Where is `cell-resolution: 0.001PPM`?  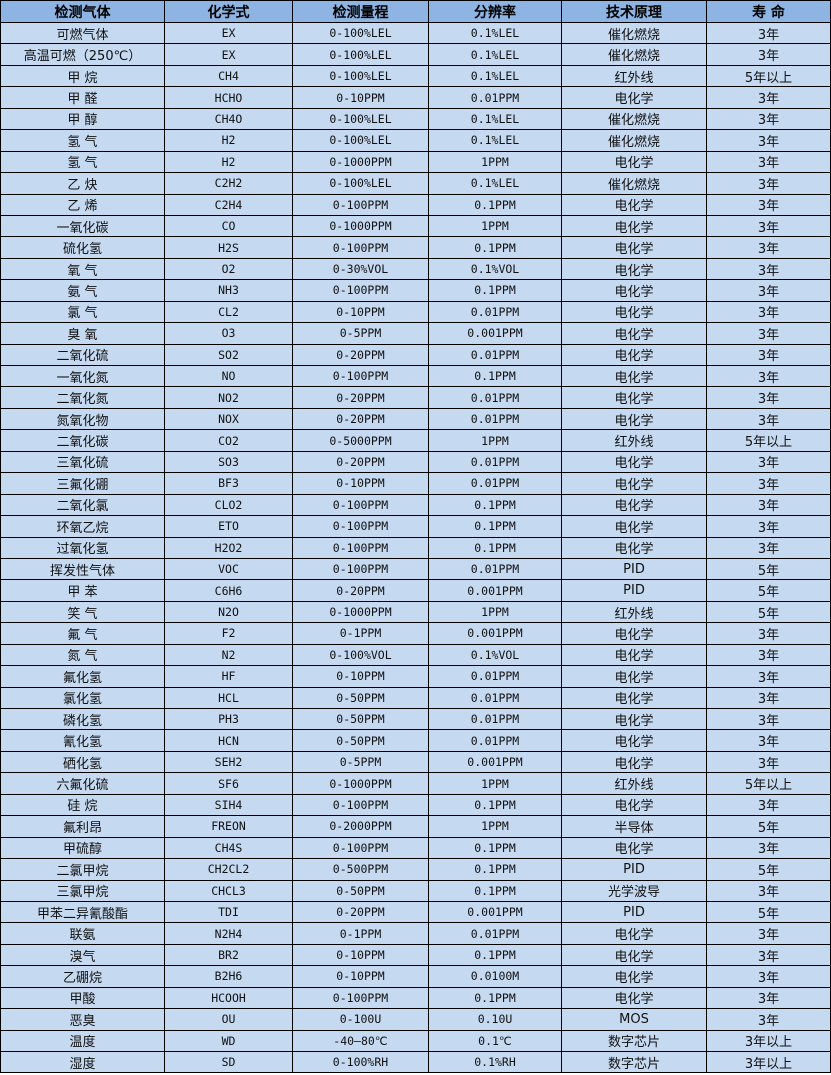
cell-resolution: 0.001PPM is located at coordinates (495, 912).